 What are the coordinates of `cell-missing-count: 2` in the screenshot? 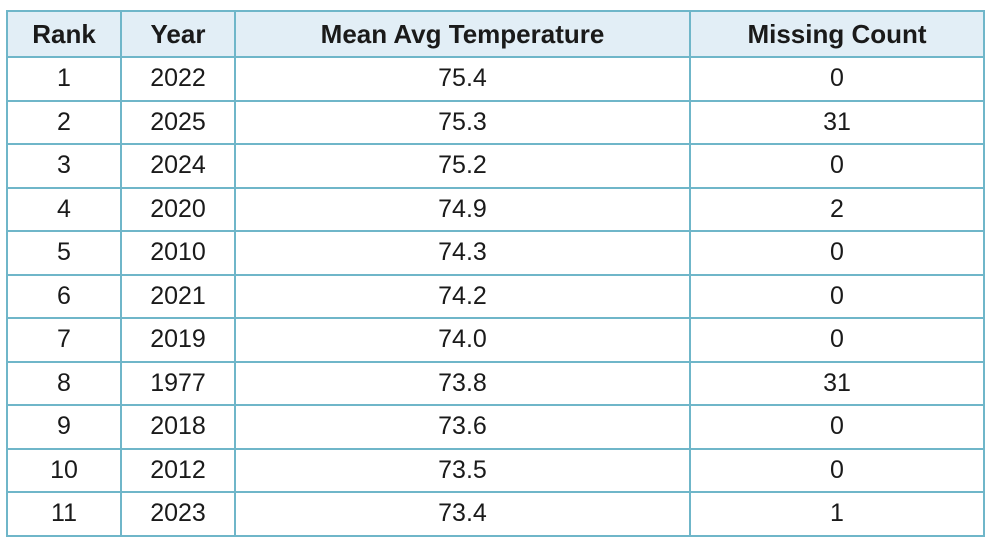 It's located at (837, 209).